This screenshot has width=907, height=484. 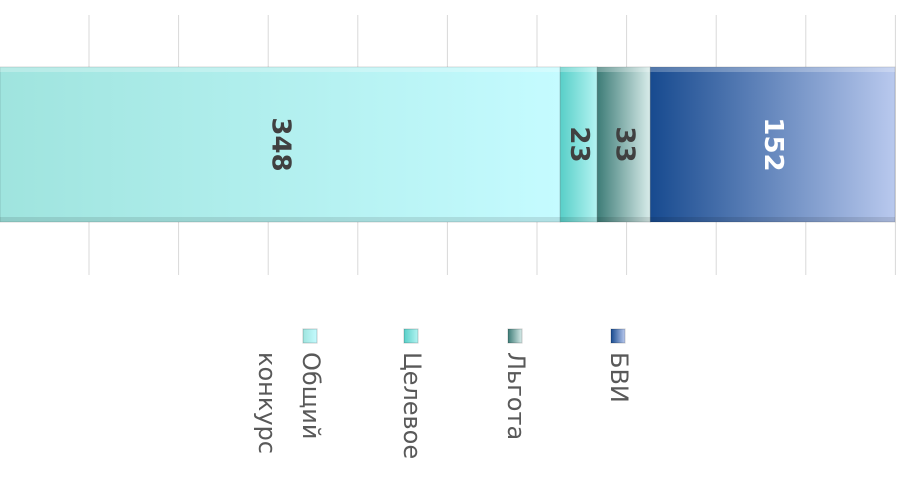 I want to click on legend: Общий конкурс Целевое Льгота БВИ, so click(x=443, y=393).